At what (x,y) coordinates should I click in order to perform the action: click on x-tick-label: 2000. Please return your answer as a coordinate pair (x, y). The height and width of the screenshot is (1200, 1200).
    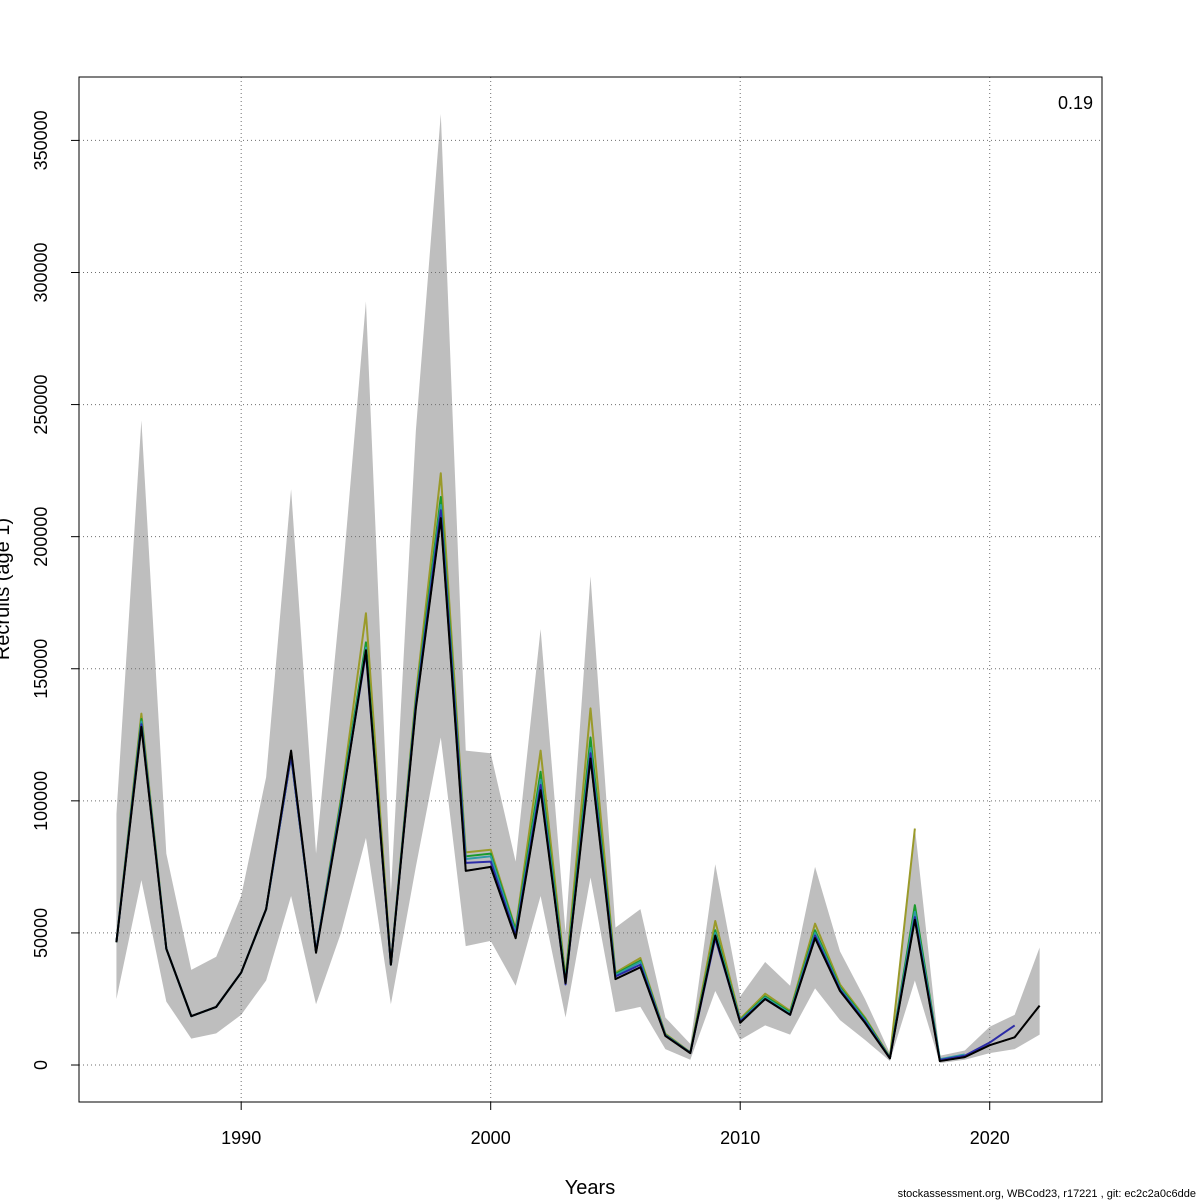
    Looking at the image, I should click on (491, 1138).